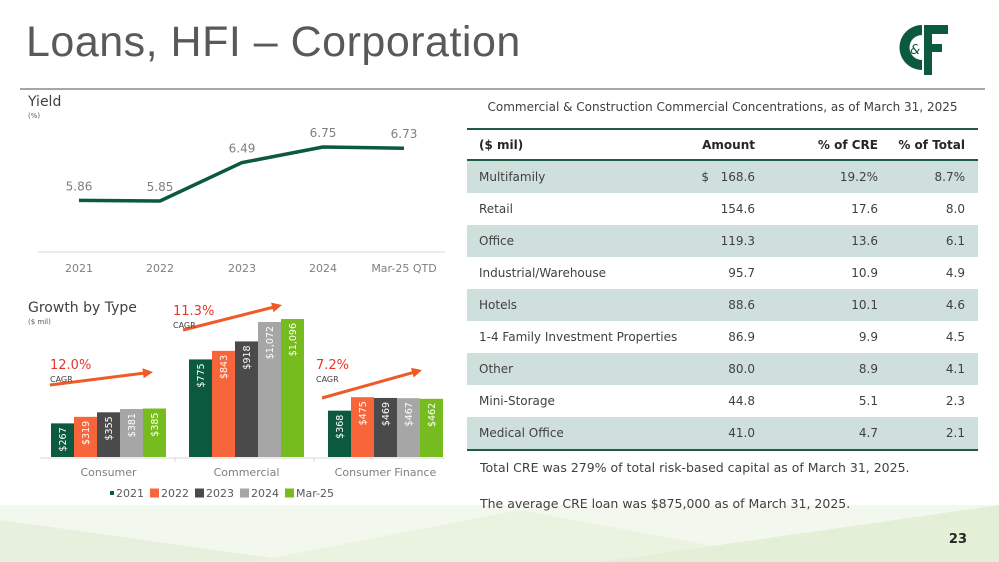  What do you see at coordinates (109, 428) in the screenshot?
I see `bar-value-label: $355` at bounding box center [109, 428].